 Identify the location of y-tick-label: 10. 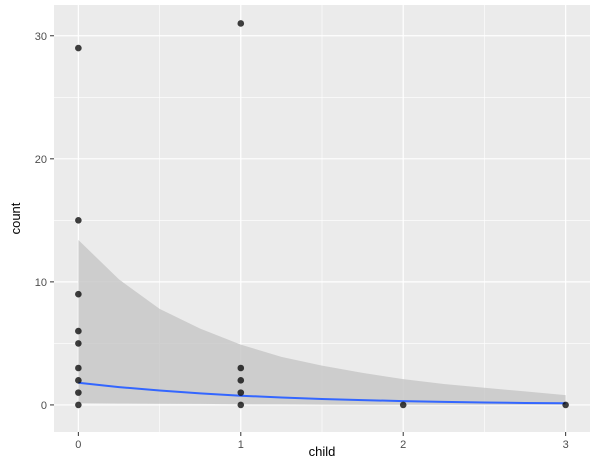
(41, 283).